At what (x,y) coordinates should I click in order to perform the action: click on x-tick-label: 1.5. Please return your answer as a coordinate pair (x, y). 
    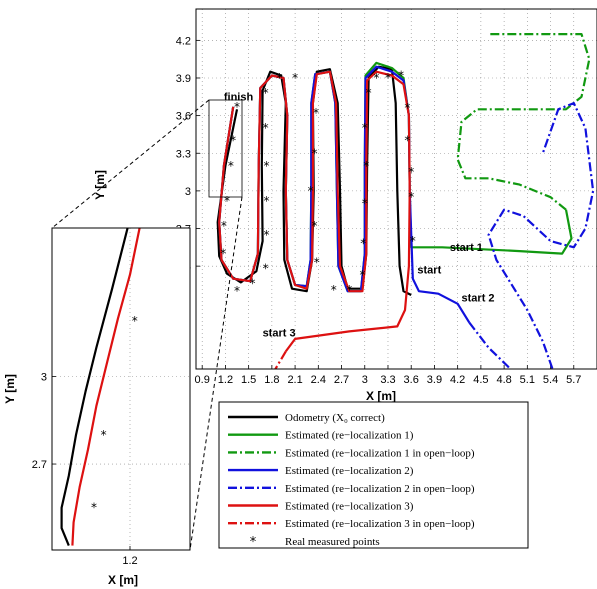
    Looking at the image, I should click on (248, 380).